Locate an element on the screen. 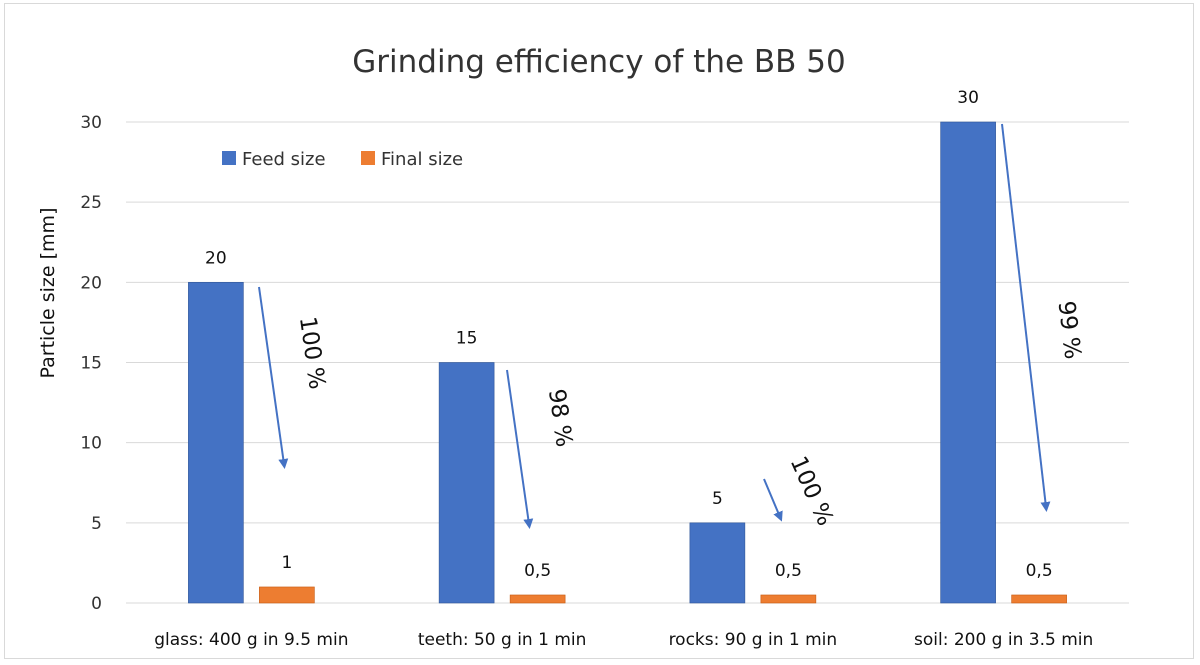 The image size is (1200, 665). y-tick-label: 0 is located at coordinates (96, 604).